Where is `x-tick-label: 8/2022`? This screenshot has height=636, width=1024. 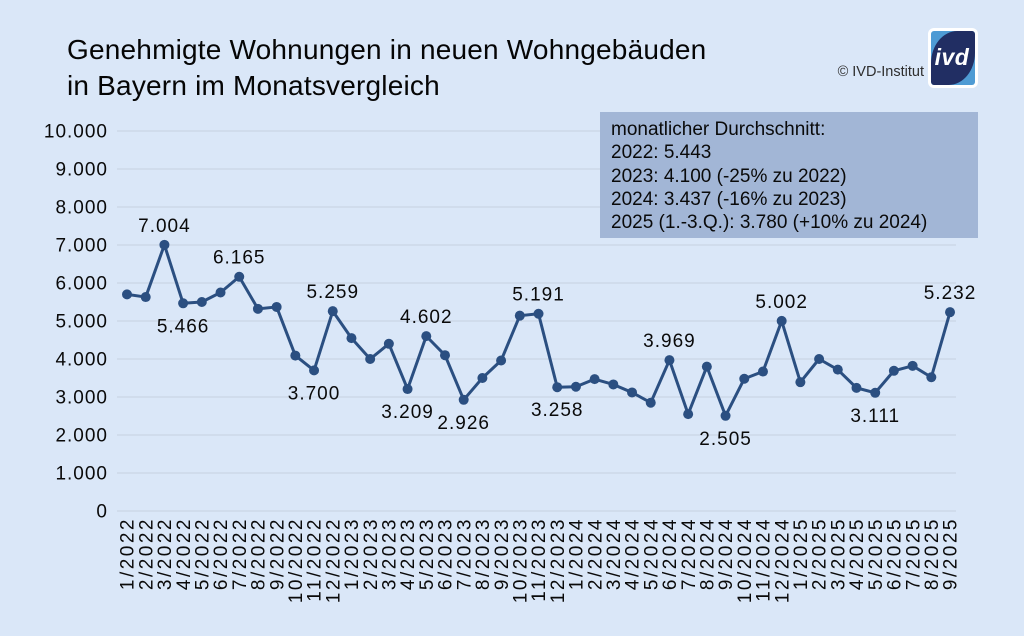
x-tick-label: 8/2022 is located at coordinates (259, 553).